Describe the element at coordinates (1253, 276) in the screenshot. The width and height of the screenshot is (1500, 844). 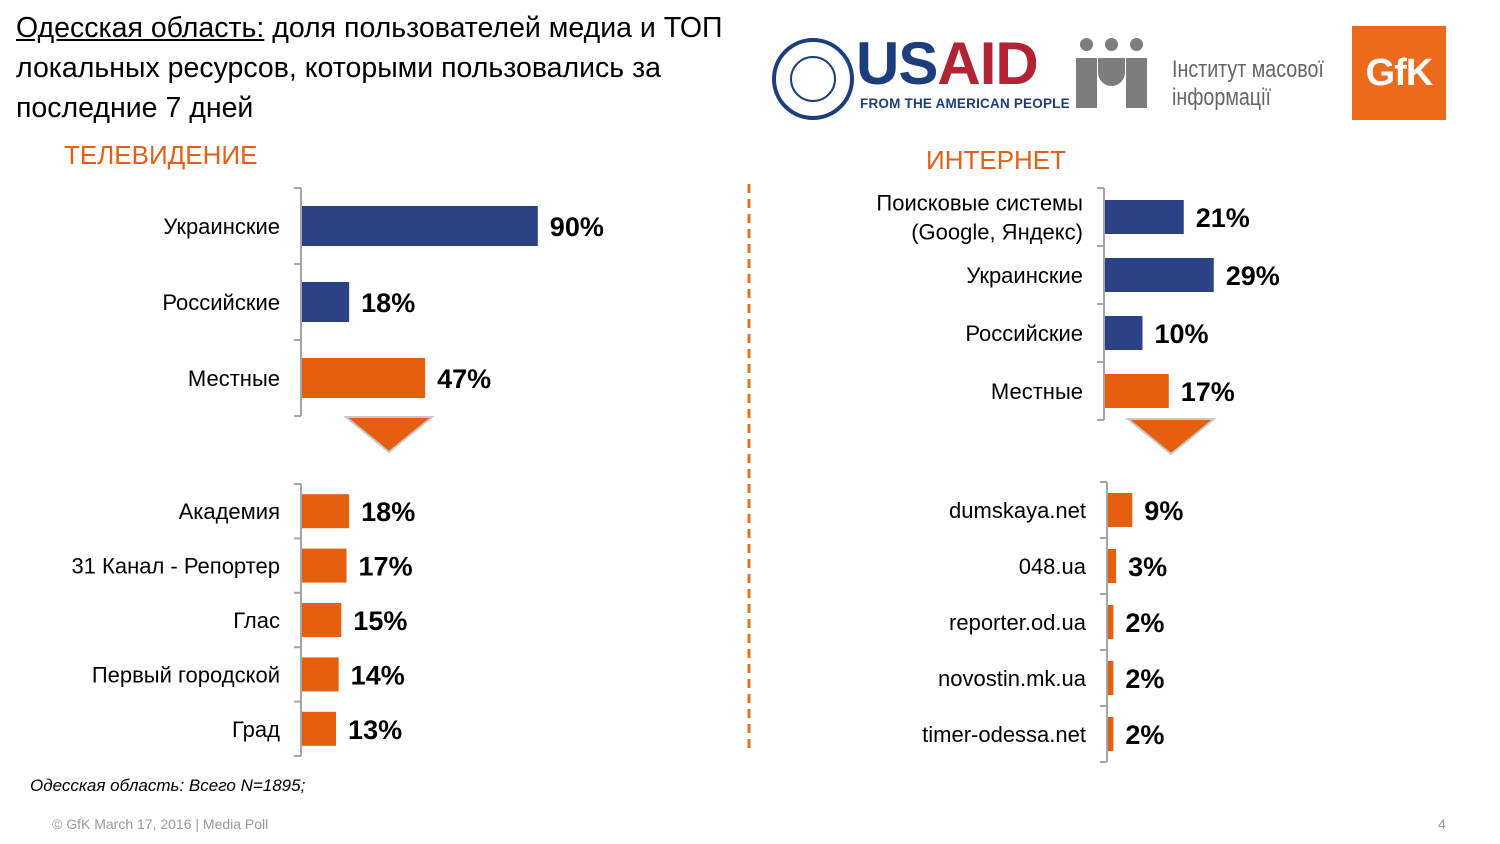
I see `data-label: 29%` at that location.